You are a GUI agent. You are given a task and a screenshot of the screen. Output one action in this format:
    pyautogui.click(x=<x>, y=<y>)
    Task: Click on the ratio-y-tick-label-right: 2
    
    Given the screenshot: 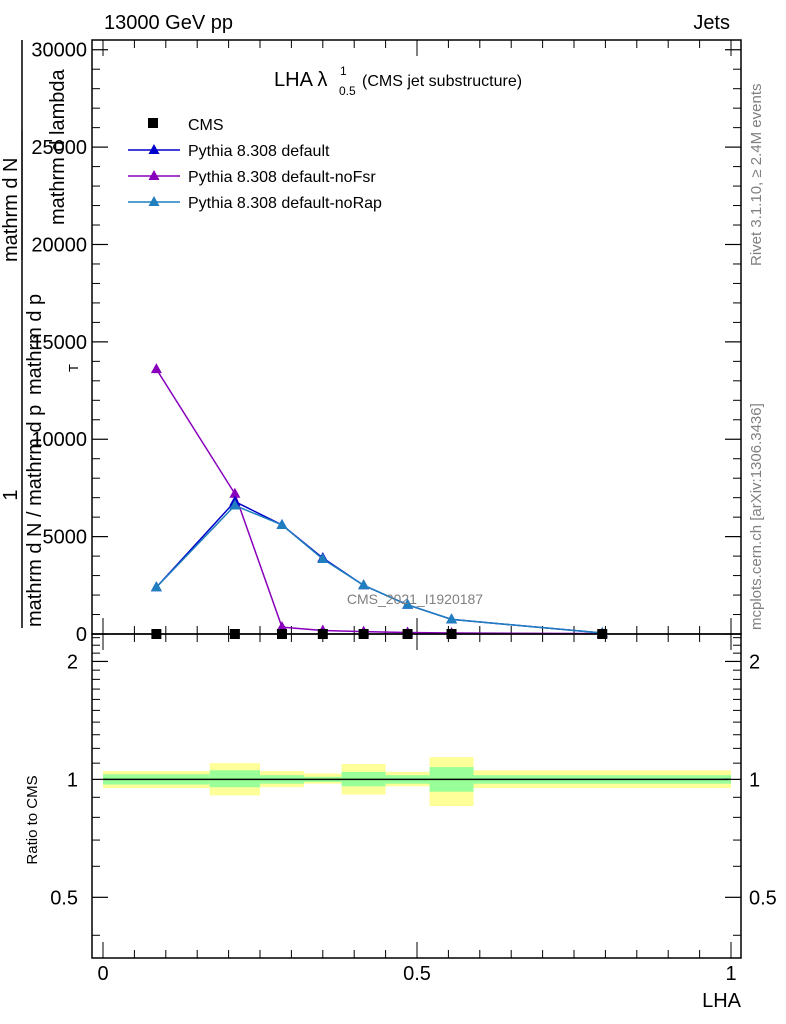 What is the action you would take?
    pyautogui.click(x=754, y=662)
    